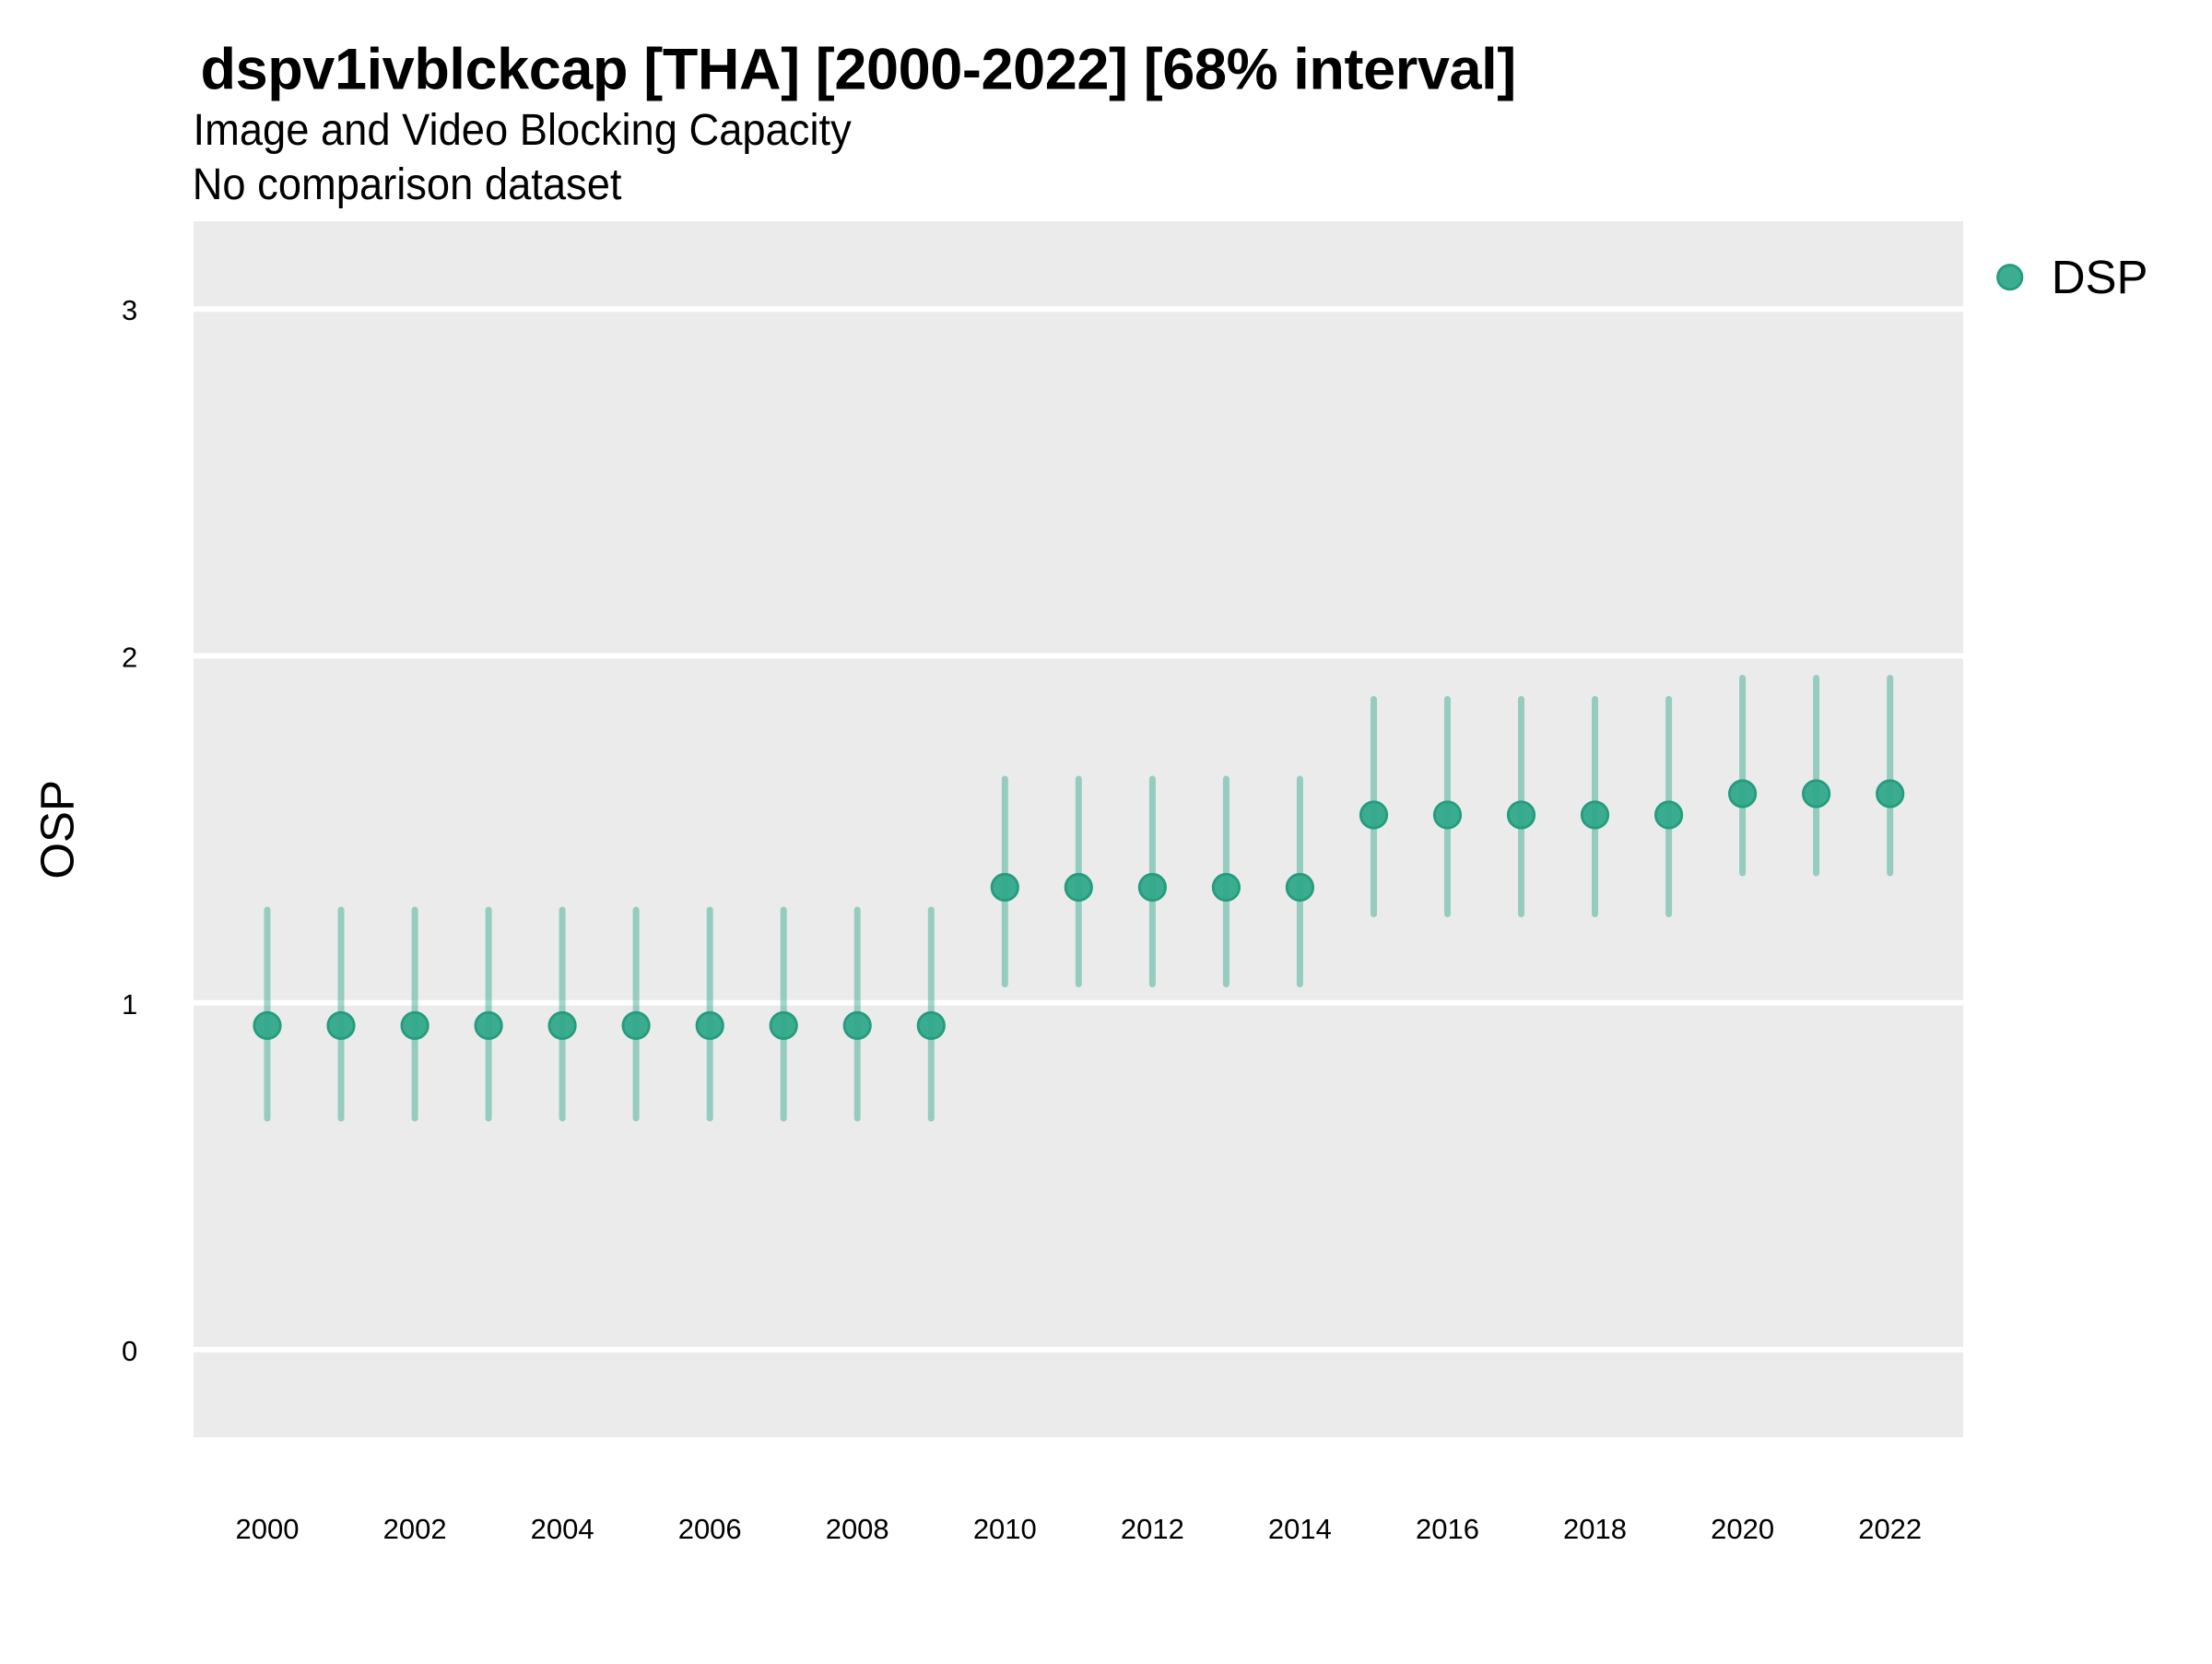  What do you see at coordinates (268, 1529) in the screenshot?
I see `svg-text: 2000` at bounding box center [268, 1529].